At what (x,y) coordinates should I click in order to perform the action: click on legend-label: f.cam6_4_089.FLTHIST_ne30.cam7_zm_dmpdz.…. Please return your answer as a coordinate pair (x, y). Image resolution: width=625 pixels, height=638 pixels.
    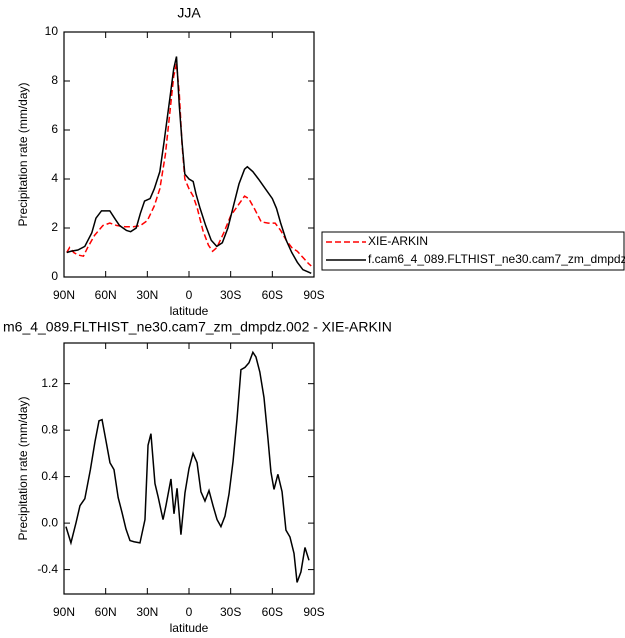
    Looking at the image, I should click on (496, 259).